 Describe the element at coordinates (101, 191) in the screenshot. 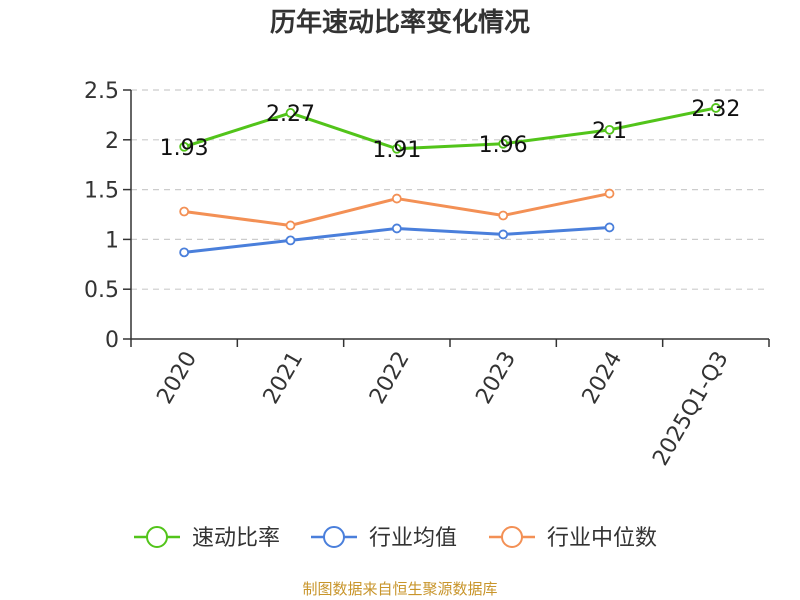

I see `y-tick-label: 1.5` at that location.